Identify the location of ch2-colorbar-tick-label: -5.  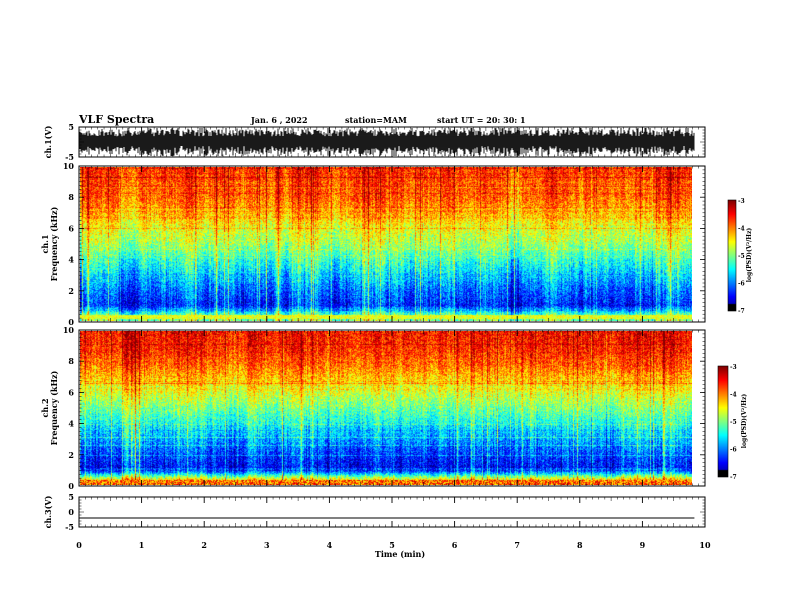
(733, 422).